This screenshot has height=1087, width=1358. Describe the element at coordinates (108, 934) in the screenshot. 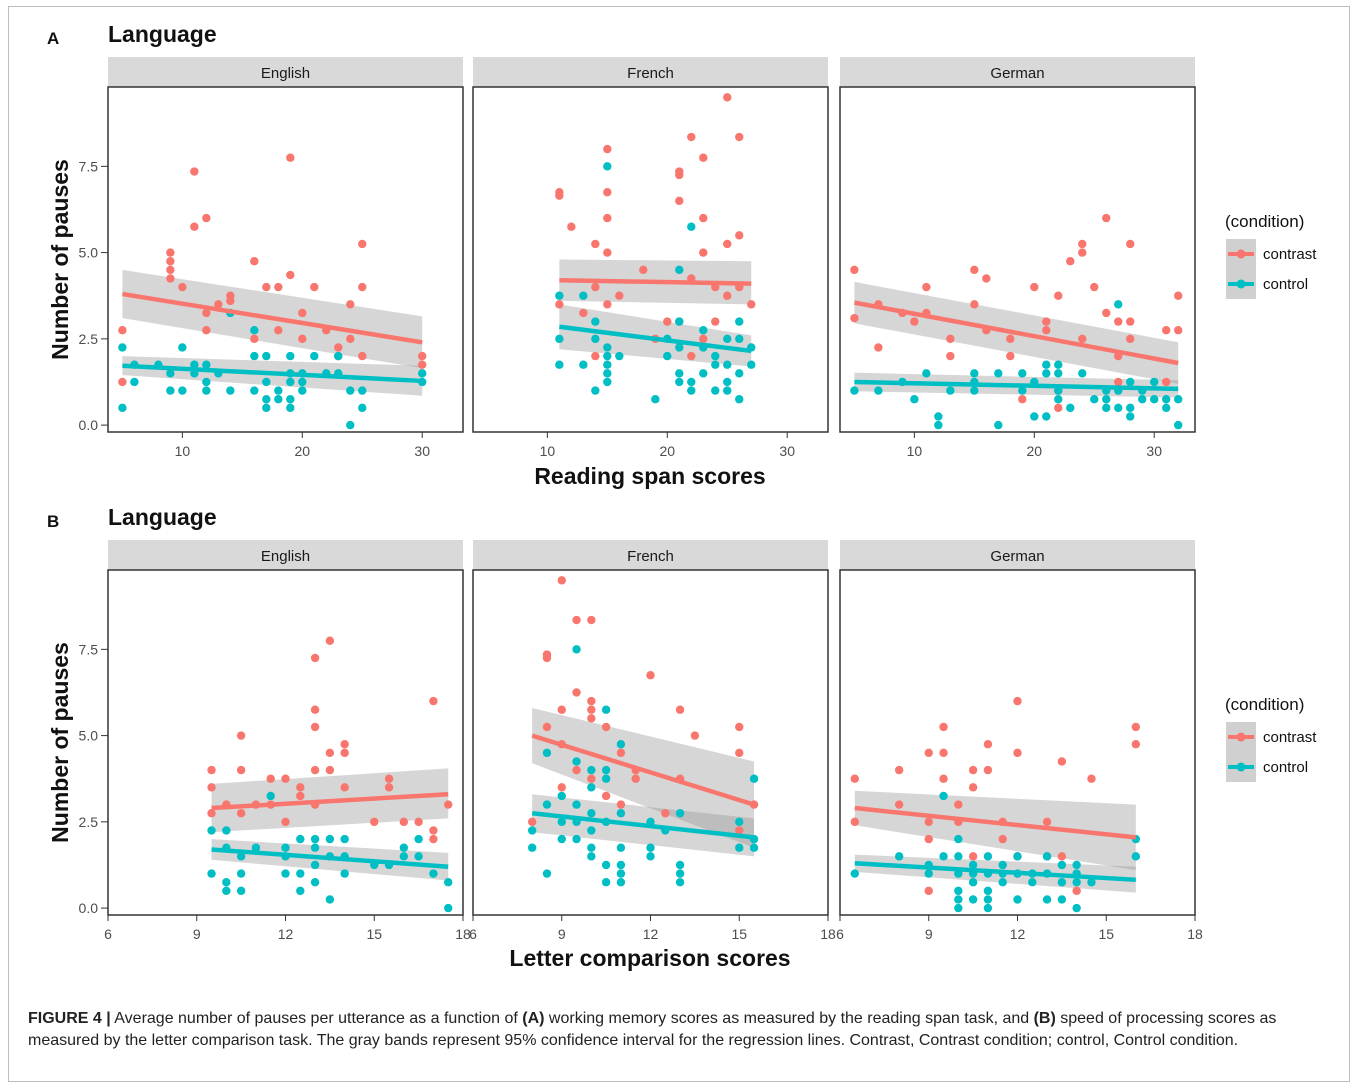

I see `x-tick-label: 6` at that location.